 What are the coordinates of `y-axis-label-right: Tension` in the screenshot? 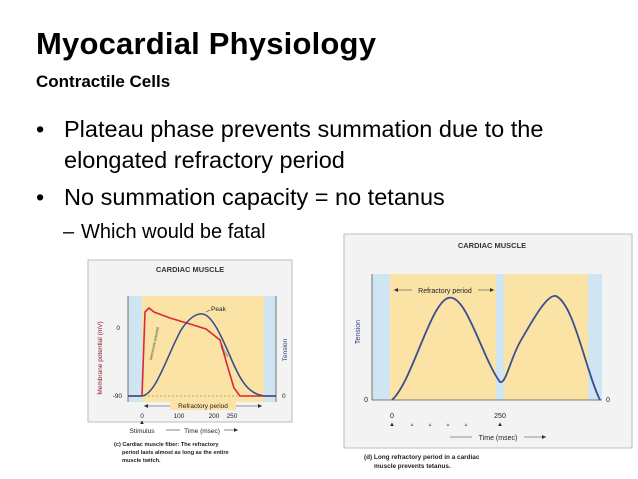 It's located at (285, 349).